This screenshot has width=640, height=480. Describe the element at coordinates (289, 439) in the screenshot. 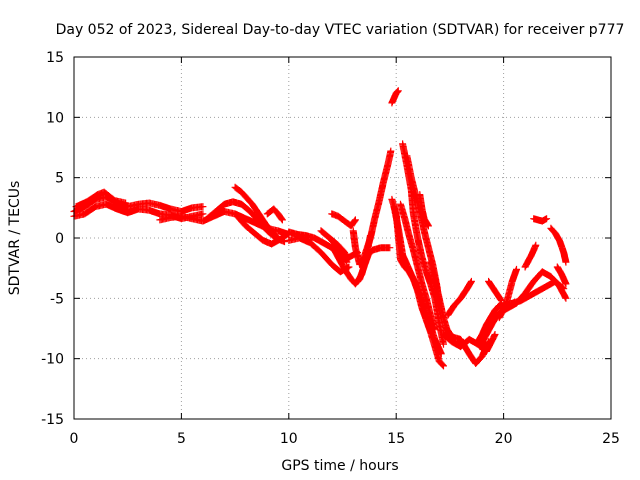

I see `x-tick-label: 10` at that location.